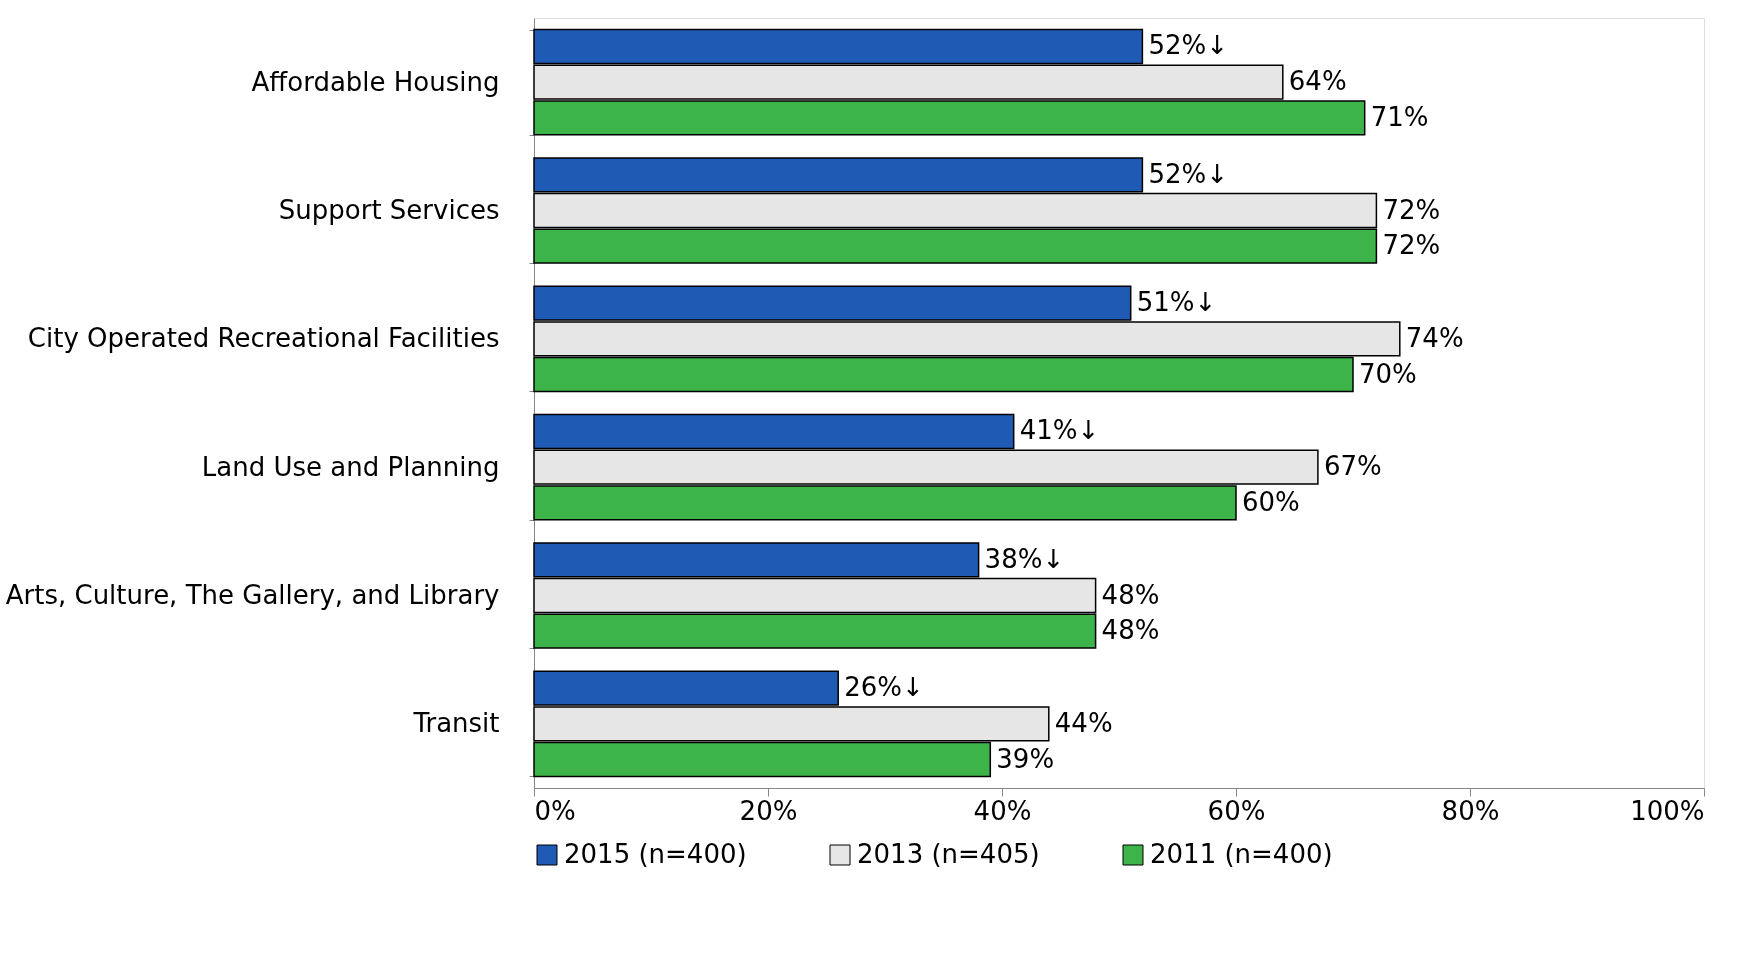  Describe the element at coordinates (1317, 81) in the screenshot. I see `data-label: 64%` at that location.